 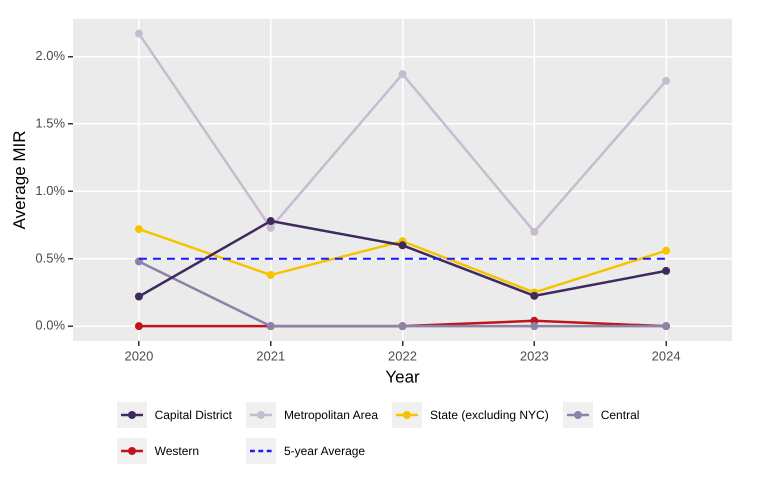 What do you see at coordinates (402, 356) in the screenshot?
I see `x-tick-label: 2022` at bounding box center [402, 356].